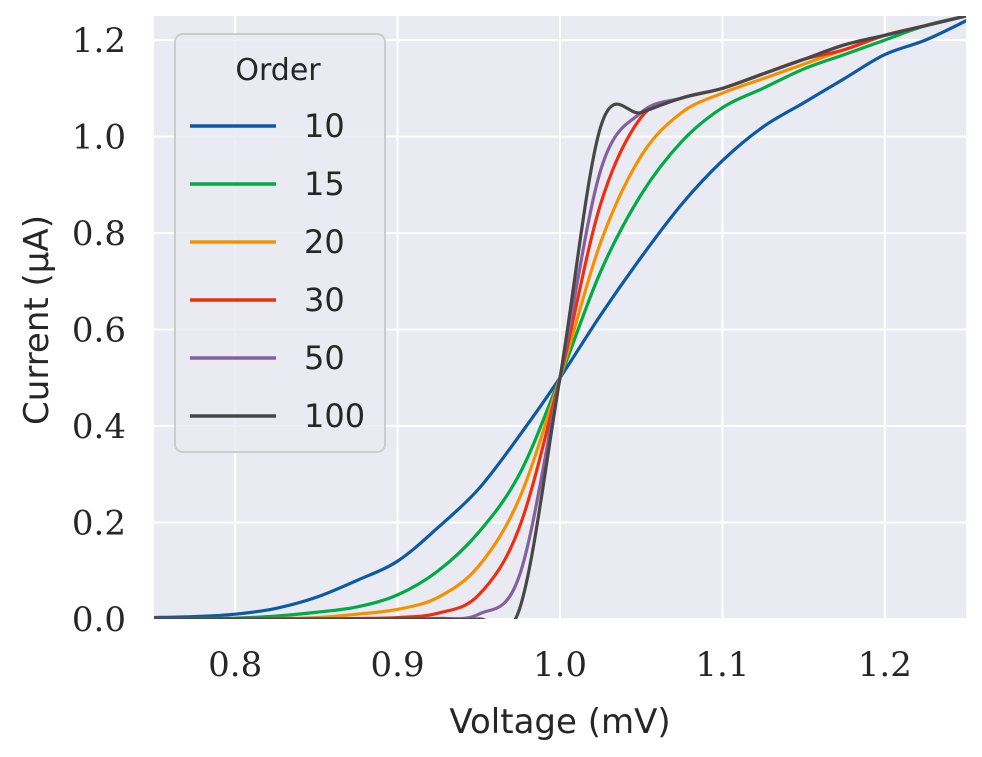  I want to click on x-tick-label: 1.1, so click(722, 665).